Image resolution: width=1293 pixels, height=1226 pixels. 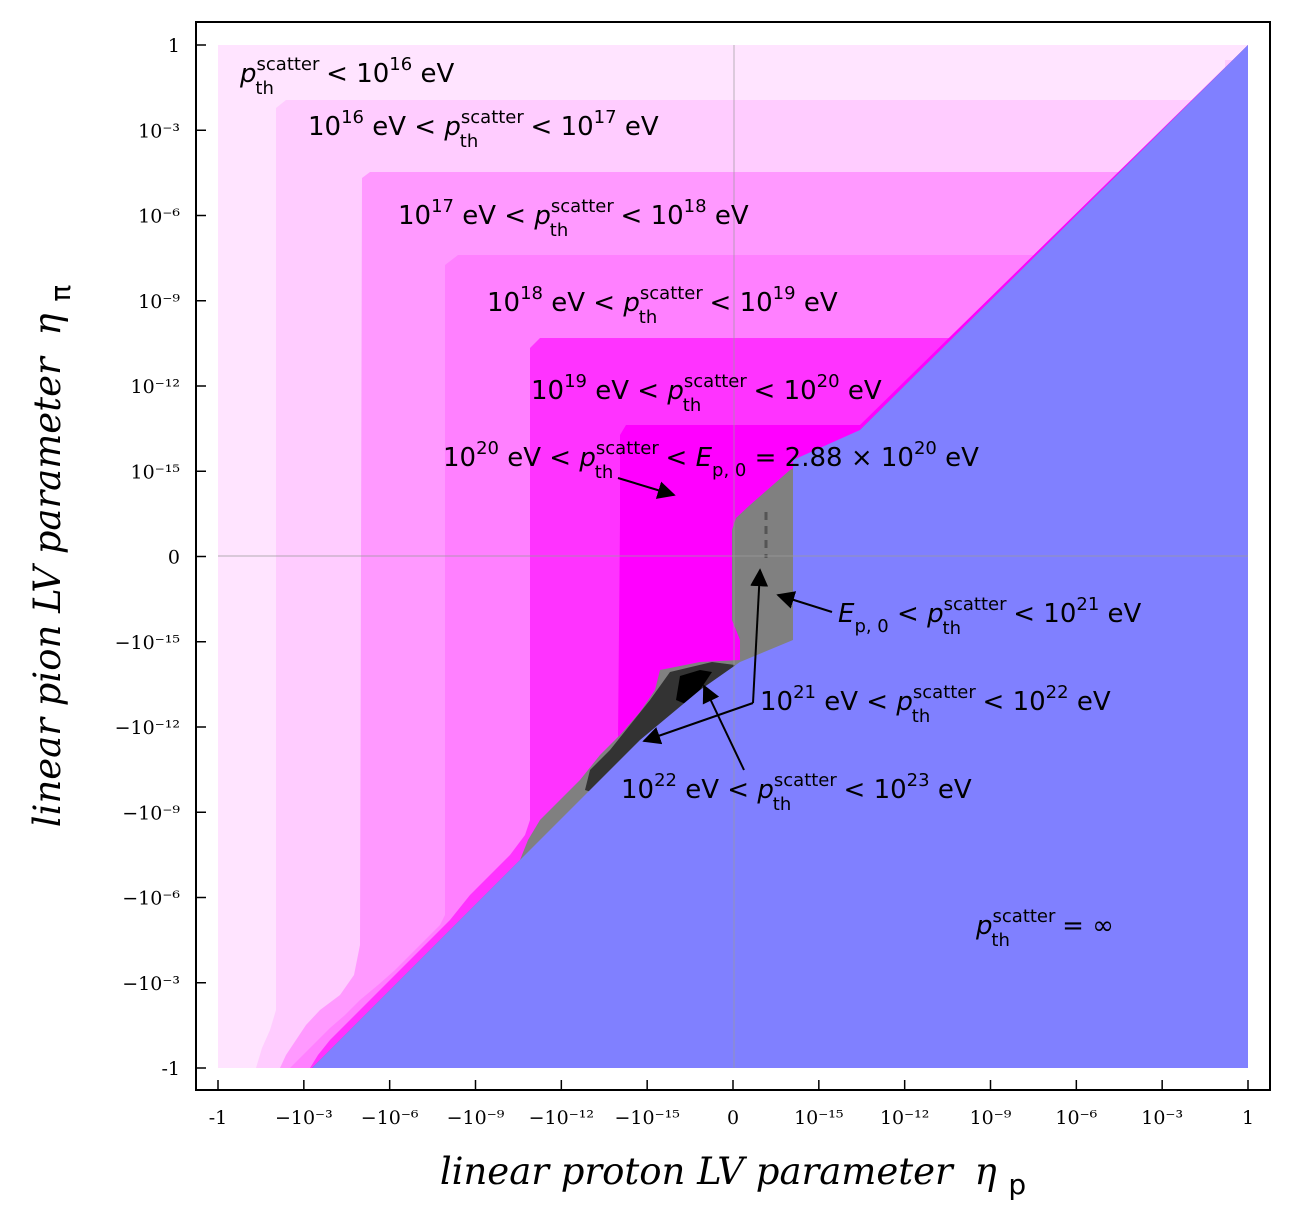 I want to click on annotation-23: 1022 eV < pscatter th < 1023 eV, so click(x=796, y=792).